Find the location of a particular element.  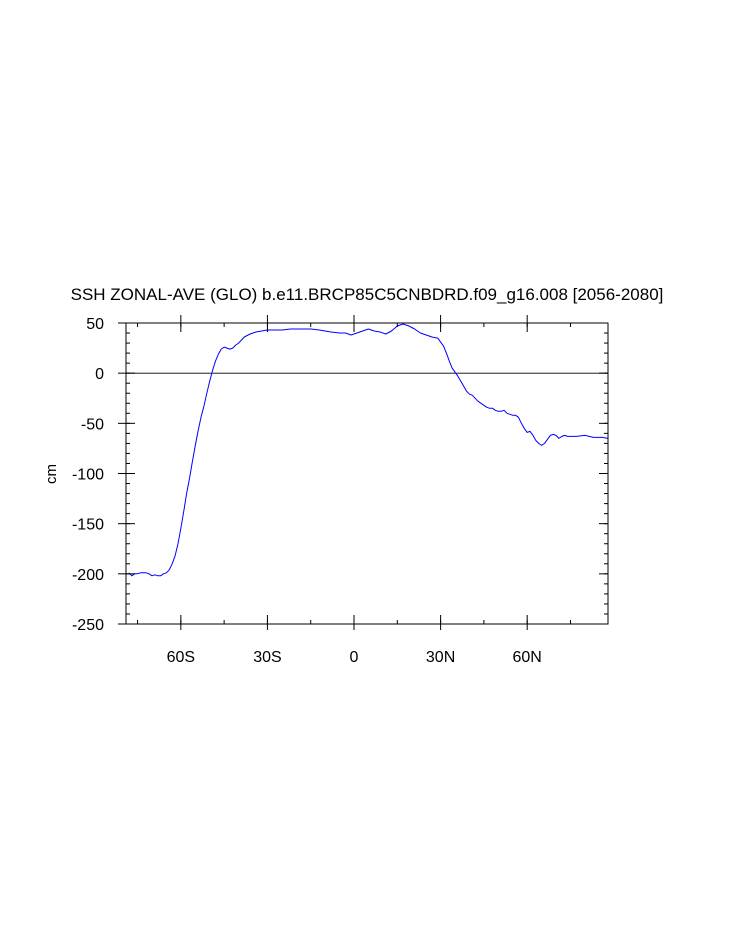

x-tick-label: 0 is located at coordinates (354, 657).